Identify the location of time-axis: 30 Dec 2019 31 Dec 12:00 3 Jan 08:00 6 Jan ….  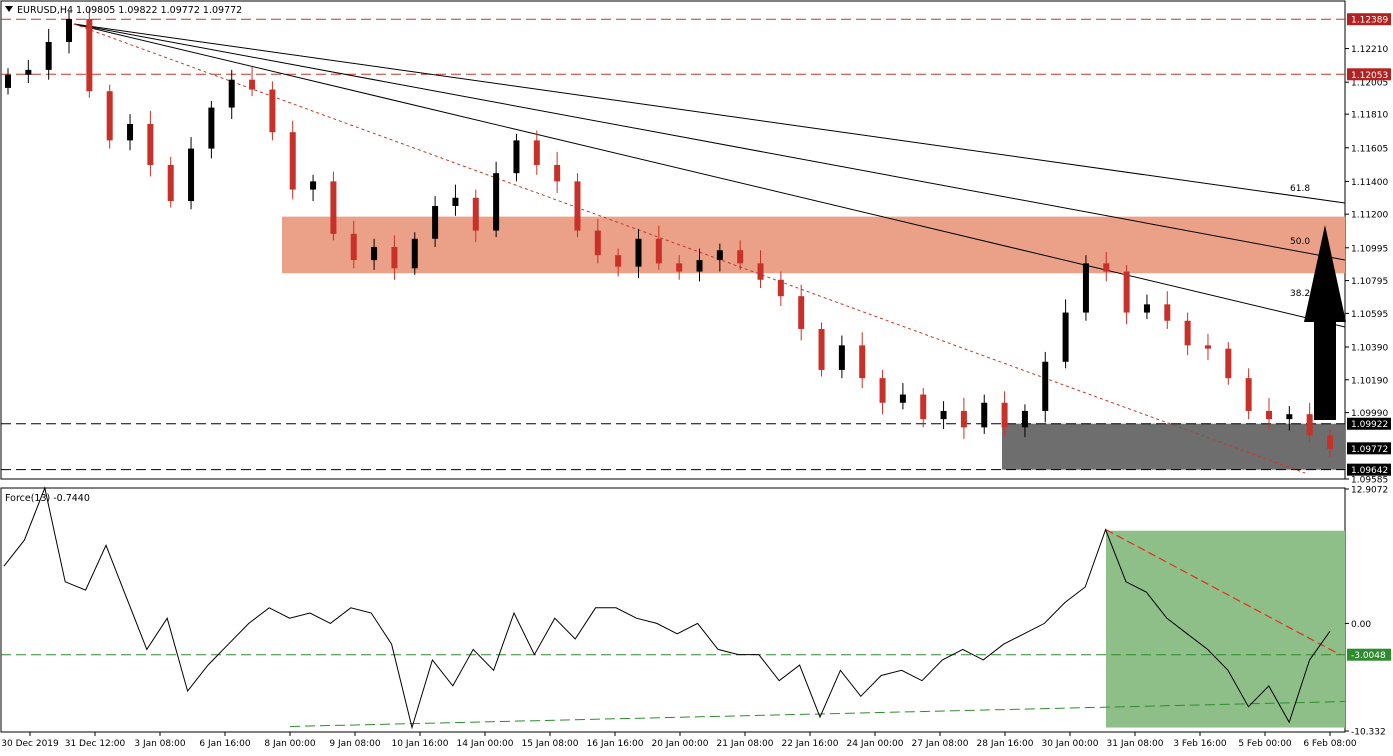
(679, 740).